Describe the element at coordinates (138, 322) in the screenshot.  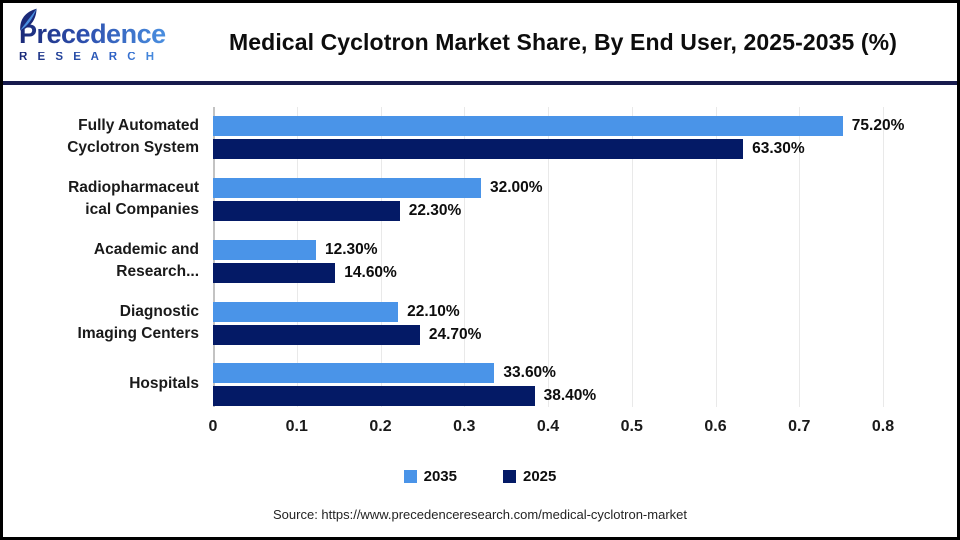
I see `category-label: Diagnostic Imaging Centers` at that location.